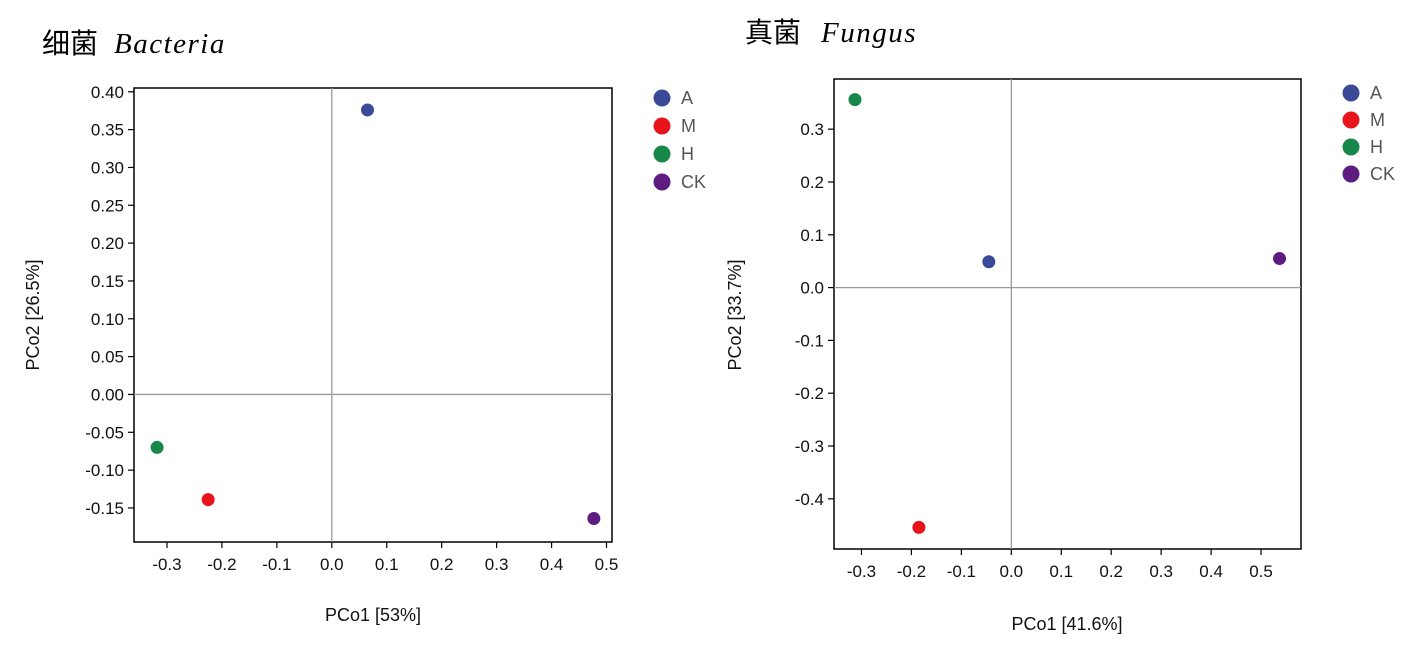 Image resolution: width=1417 pixels, height=651 pixels. What do you see at coordinates (1011, 571) in the screenshot?
I see `fungus-x-tick-label: 0.0` at bounding box center [1011, 571].